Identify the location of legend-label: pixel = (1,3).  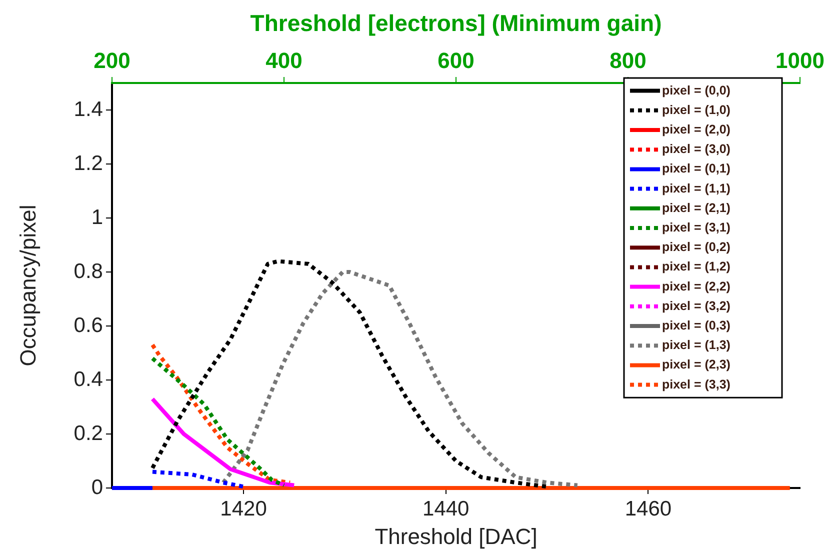
(696, 345).